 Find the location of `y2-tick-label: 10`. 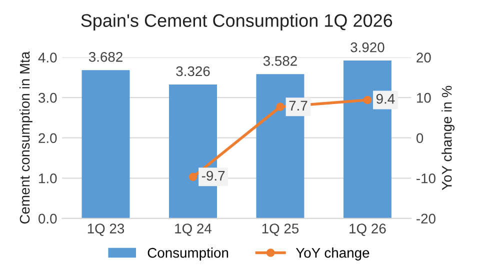

y2-tick-label: 10 is located at coordinates (424, 97).